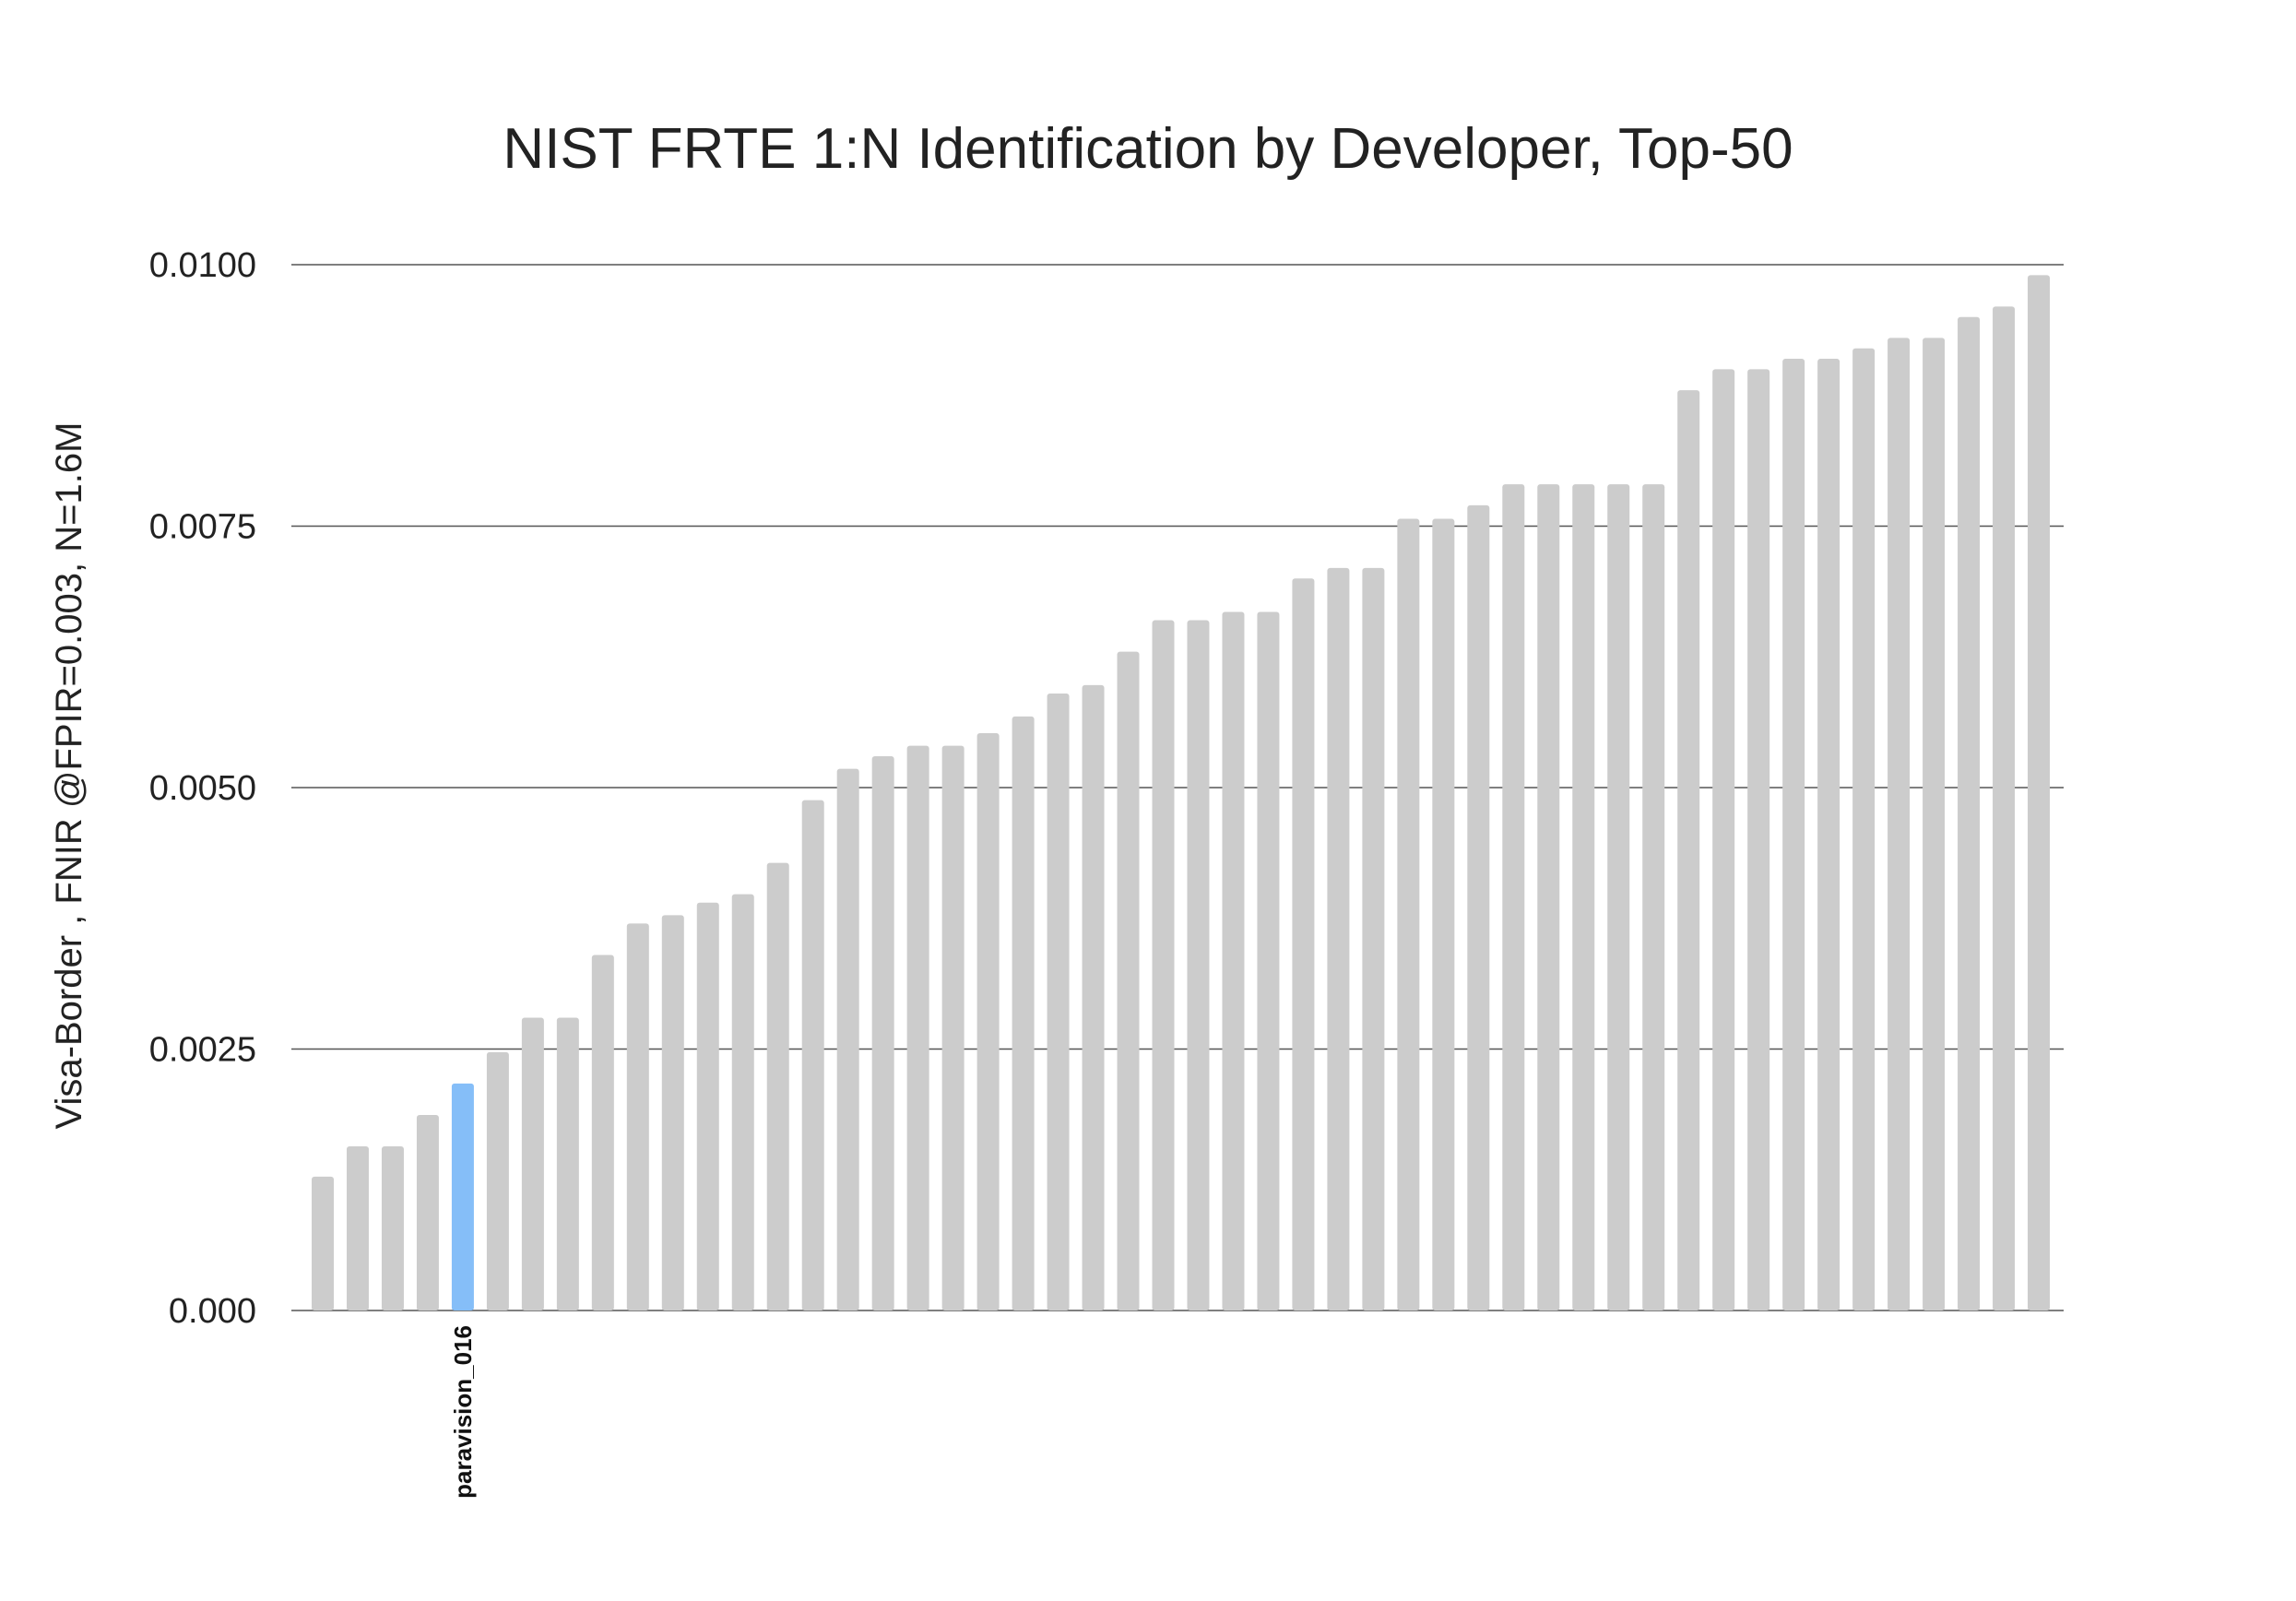  What do you see at coordinates (69, 776) in the screenshot?
I see `y-axis-label: Visa-Border , FNIR @FPIR=0.003, N=1.6M` at bounding box center [69, 776].